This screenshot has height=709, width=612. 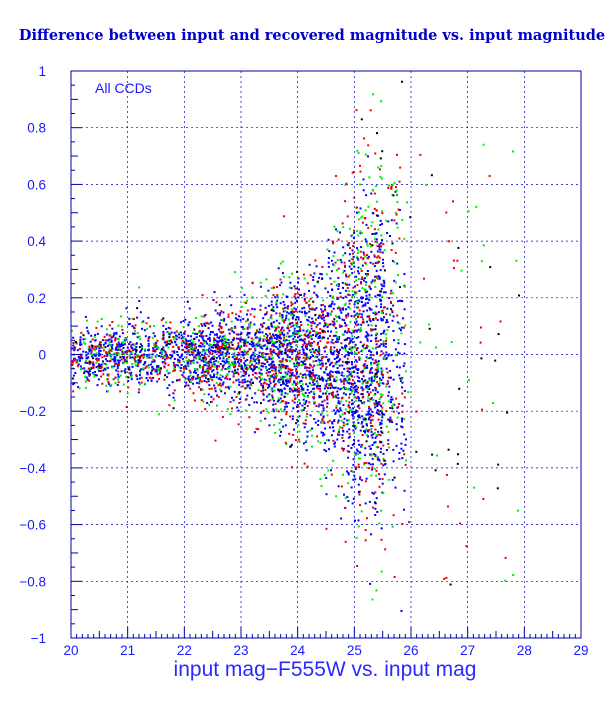 What do you see at coordinates (36, 241) in the screenshot?
I see `y-tick-label: 0.4` at bounding box center [36, 241].